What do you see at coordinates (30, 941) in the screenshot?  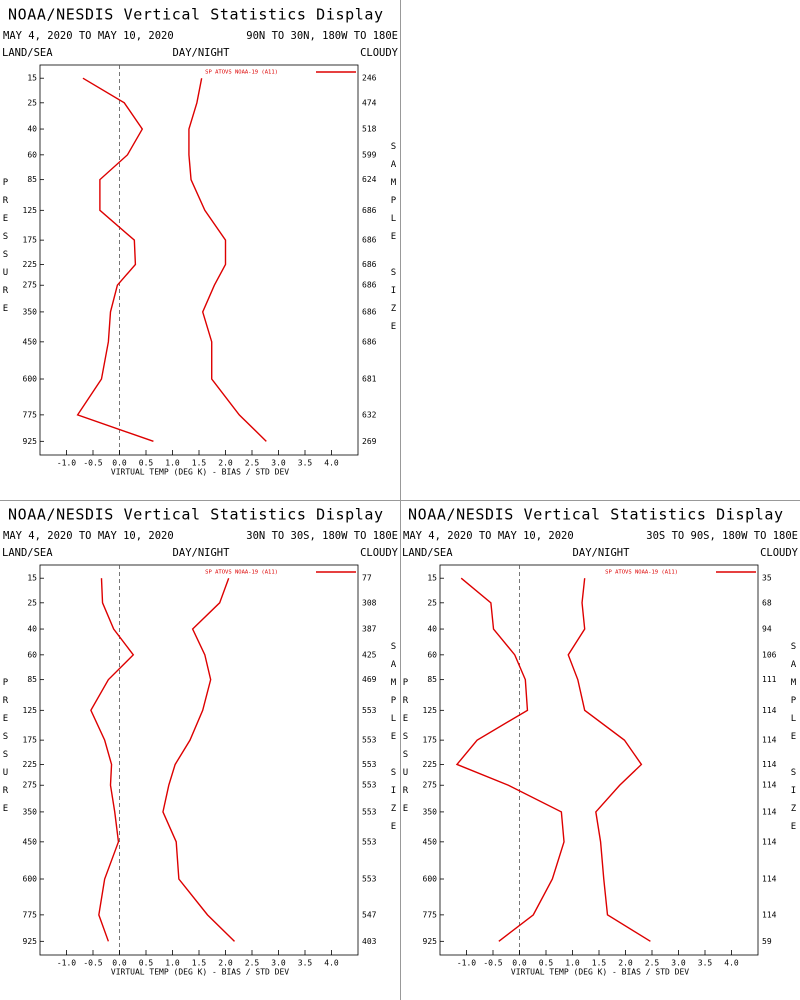 I see `y-tick-label: 925` at bounding box center [30, 941].